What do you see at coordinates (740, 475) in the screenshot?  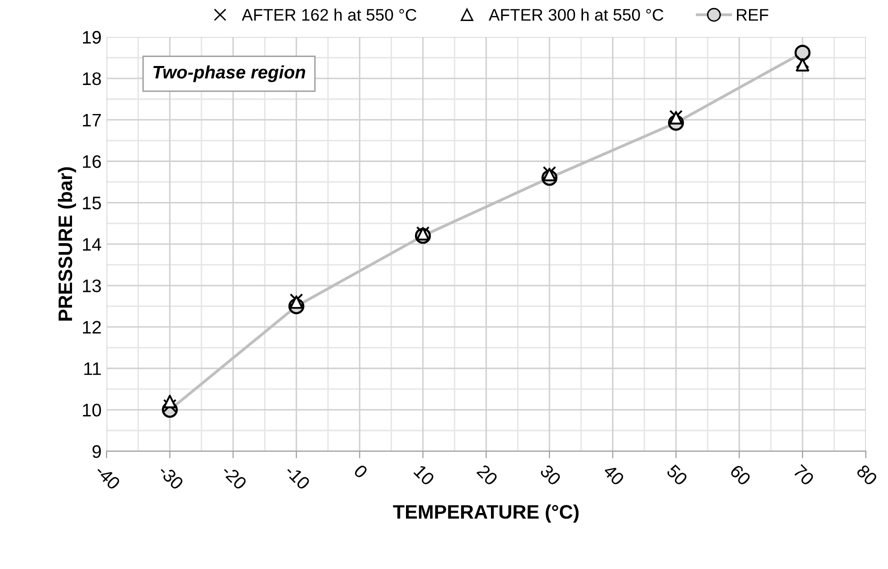 I see `x-tick-label: 60` at bounding box center [740, 475].